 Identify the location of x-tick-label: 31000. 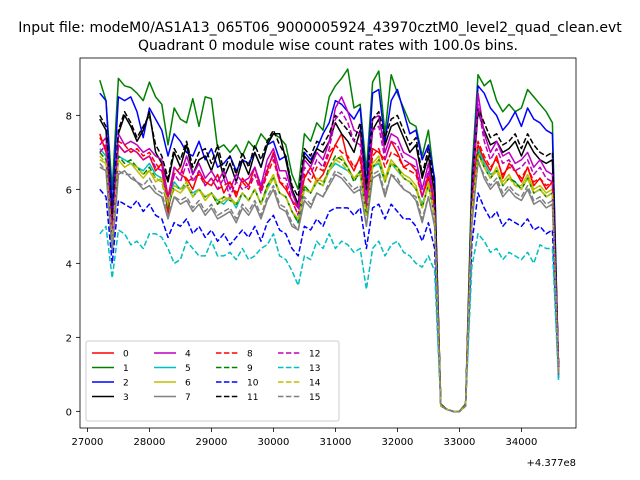
(336, 442).